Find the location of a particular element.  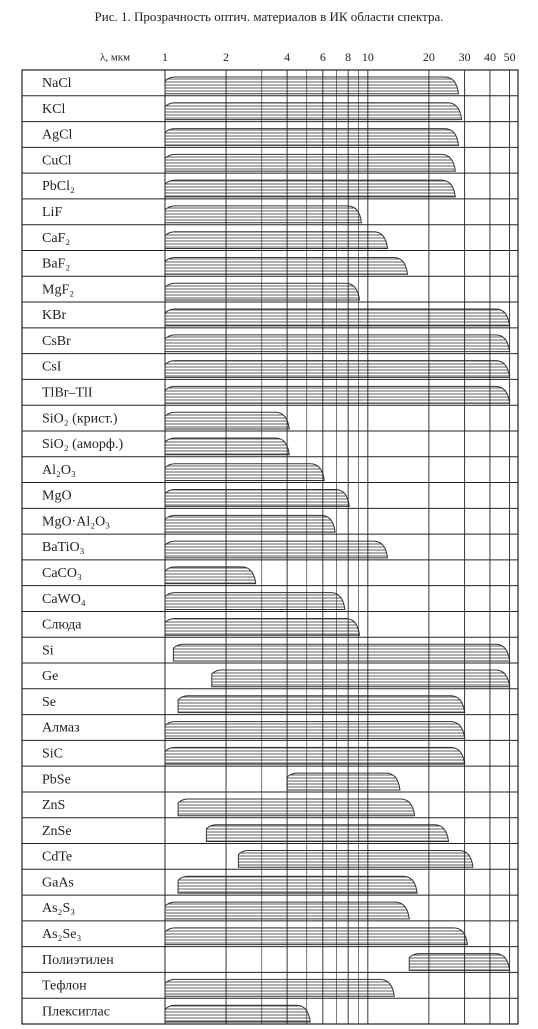

material-label: CaCO₃ is located at coordinates (62, 573).